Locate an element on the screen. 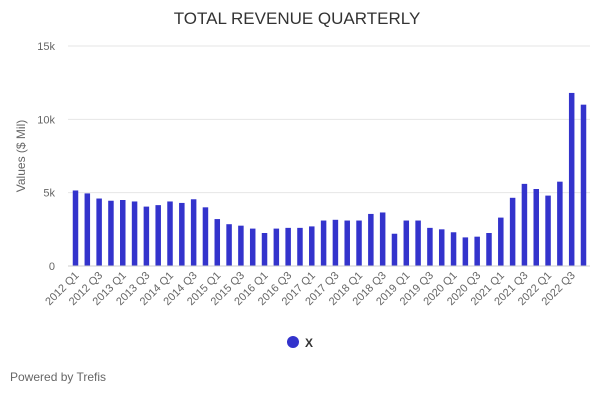 The image size is (600, 400). y-axis-label: Values ($ Mil) is located at coordinates (21, 156).